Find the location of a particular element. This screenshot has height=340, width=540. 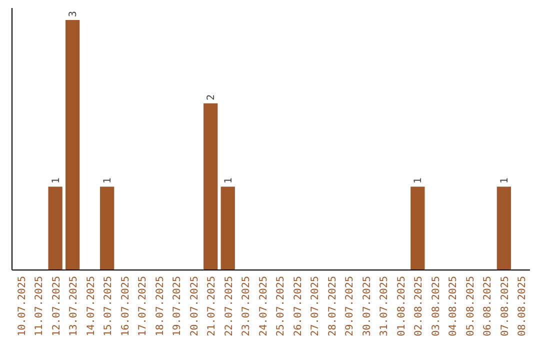

x-tick-label: 10.07.2025 is located at coordinates (22, 306).